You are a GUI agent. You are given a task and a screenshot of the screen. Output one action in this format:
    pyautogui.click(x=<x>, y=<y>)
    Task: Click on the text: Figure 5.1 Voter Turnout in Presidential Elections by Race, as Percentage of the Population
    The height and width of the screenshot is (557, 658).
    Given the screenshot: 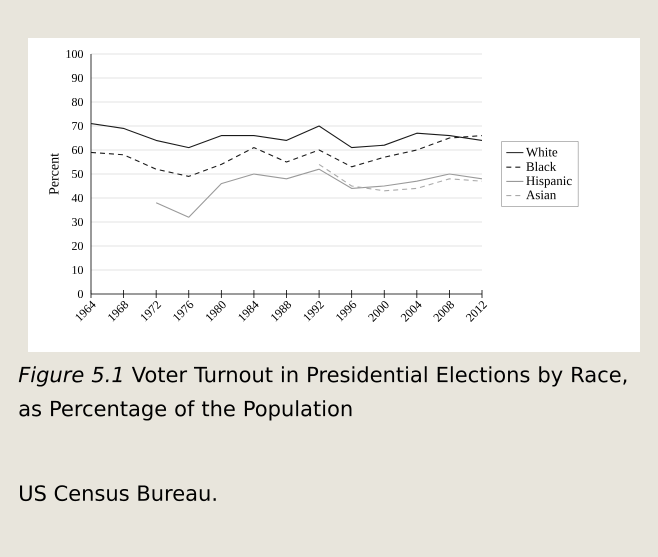 What is the action you would take?
    pyautogui.click(x=322, y=393)
    